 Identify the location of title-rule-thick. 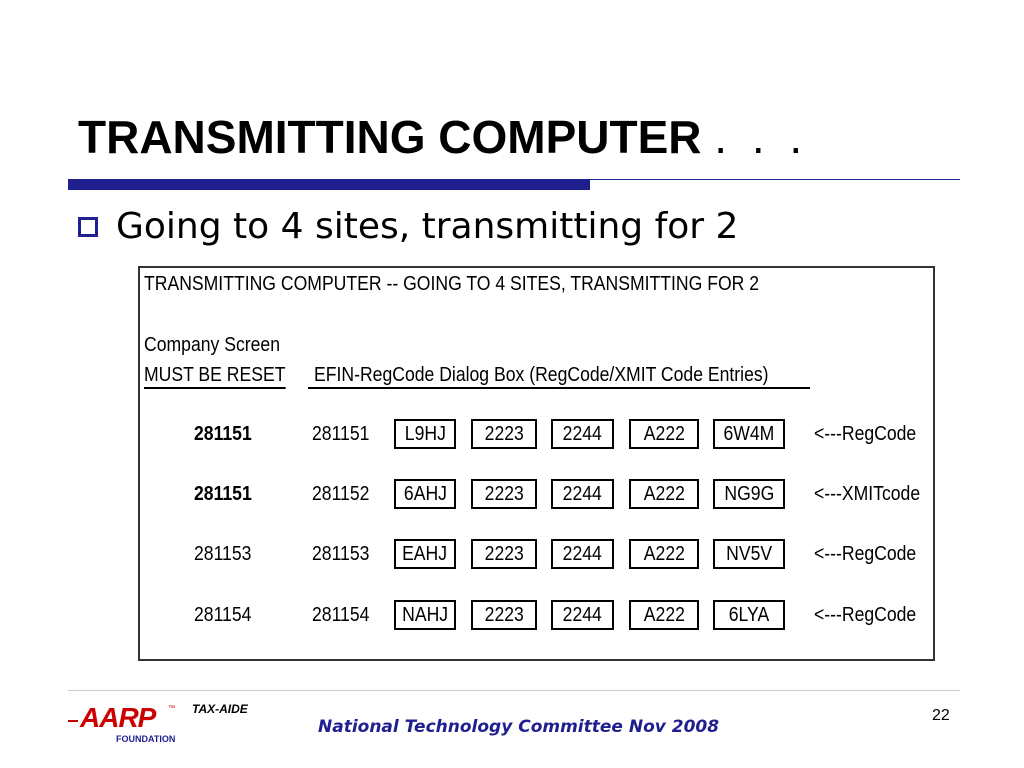
(329, 184).